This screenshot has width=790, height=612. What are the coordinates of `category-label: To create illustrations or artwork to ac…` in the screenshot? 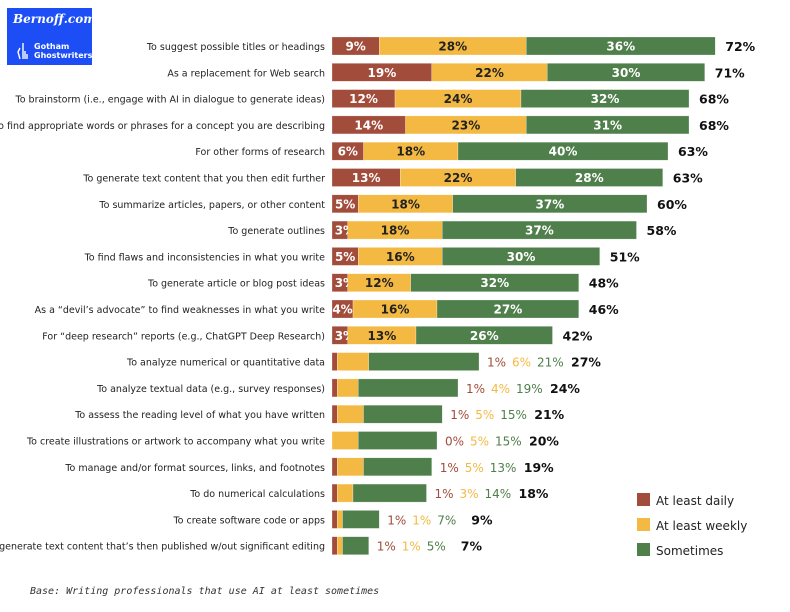 It's located at (175, 442).